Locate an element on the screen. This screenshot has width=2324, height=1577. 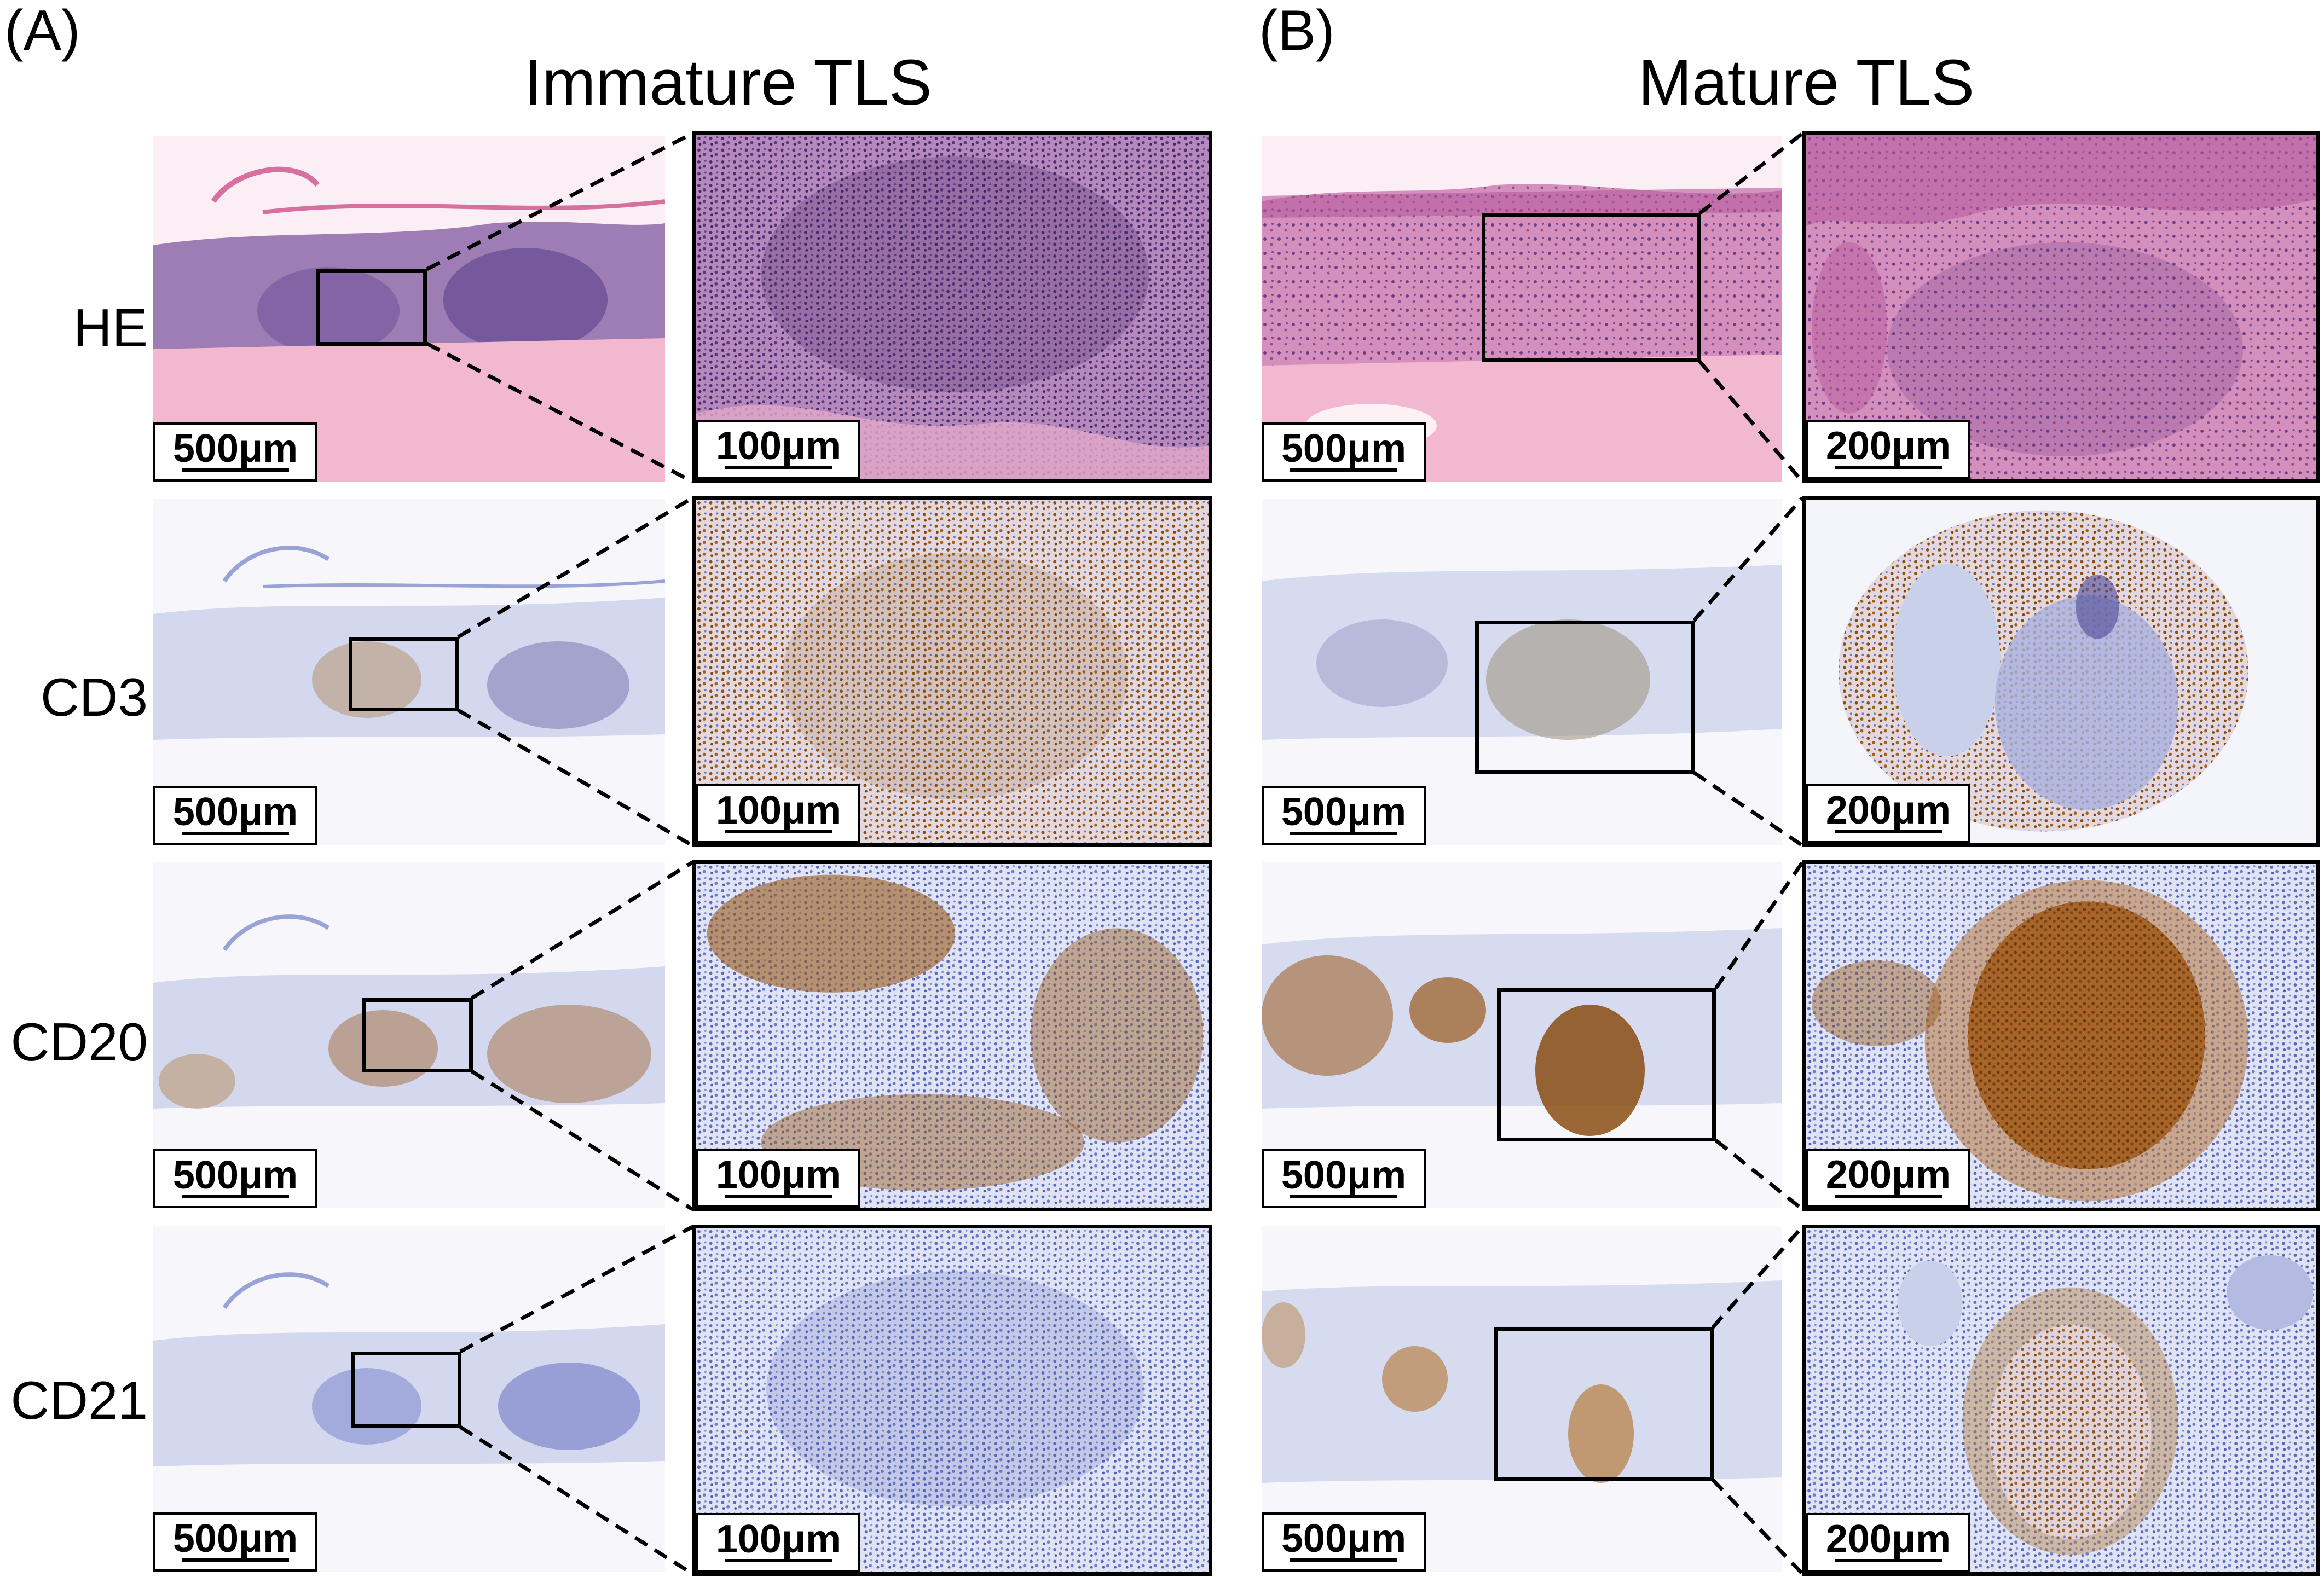
immature-cd21-overview-image: 500μm is located at coordinates (409, 1399).